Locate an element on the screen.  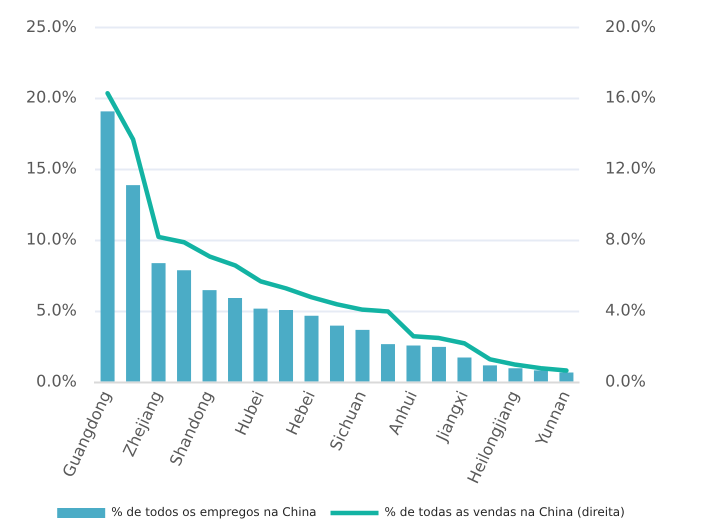
y-tick-label: 15.0% is located at coordinates (51, 168).